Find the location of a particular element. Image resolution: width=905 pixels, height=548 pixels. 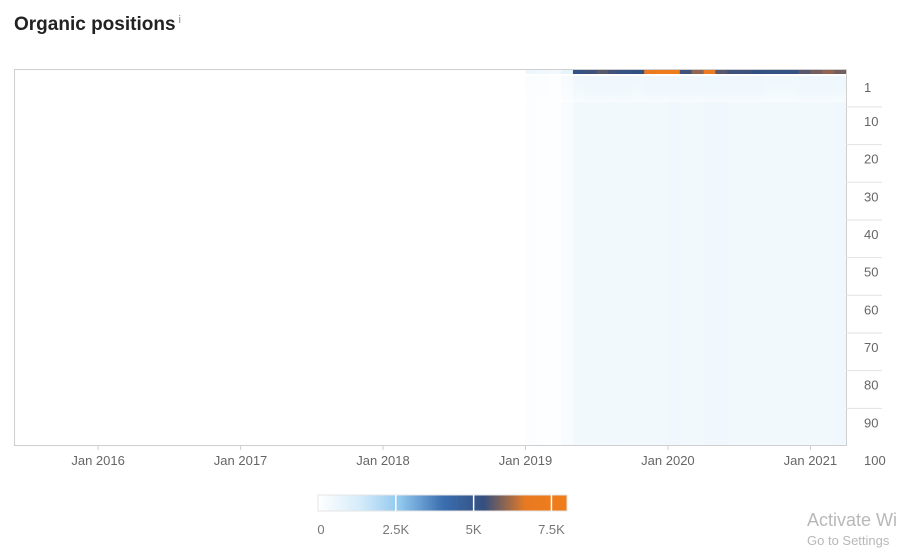

heatmap-fade is located at coordinates (685, 88).